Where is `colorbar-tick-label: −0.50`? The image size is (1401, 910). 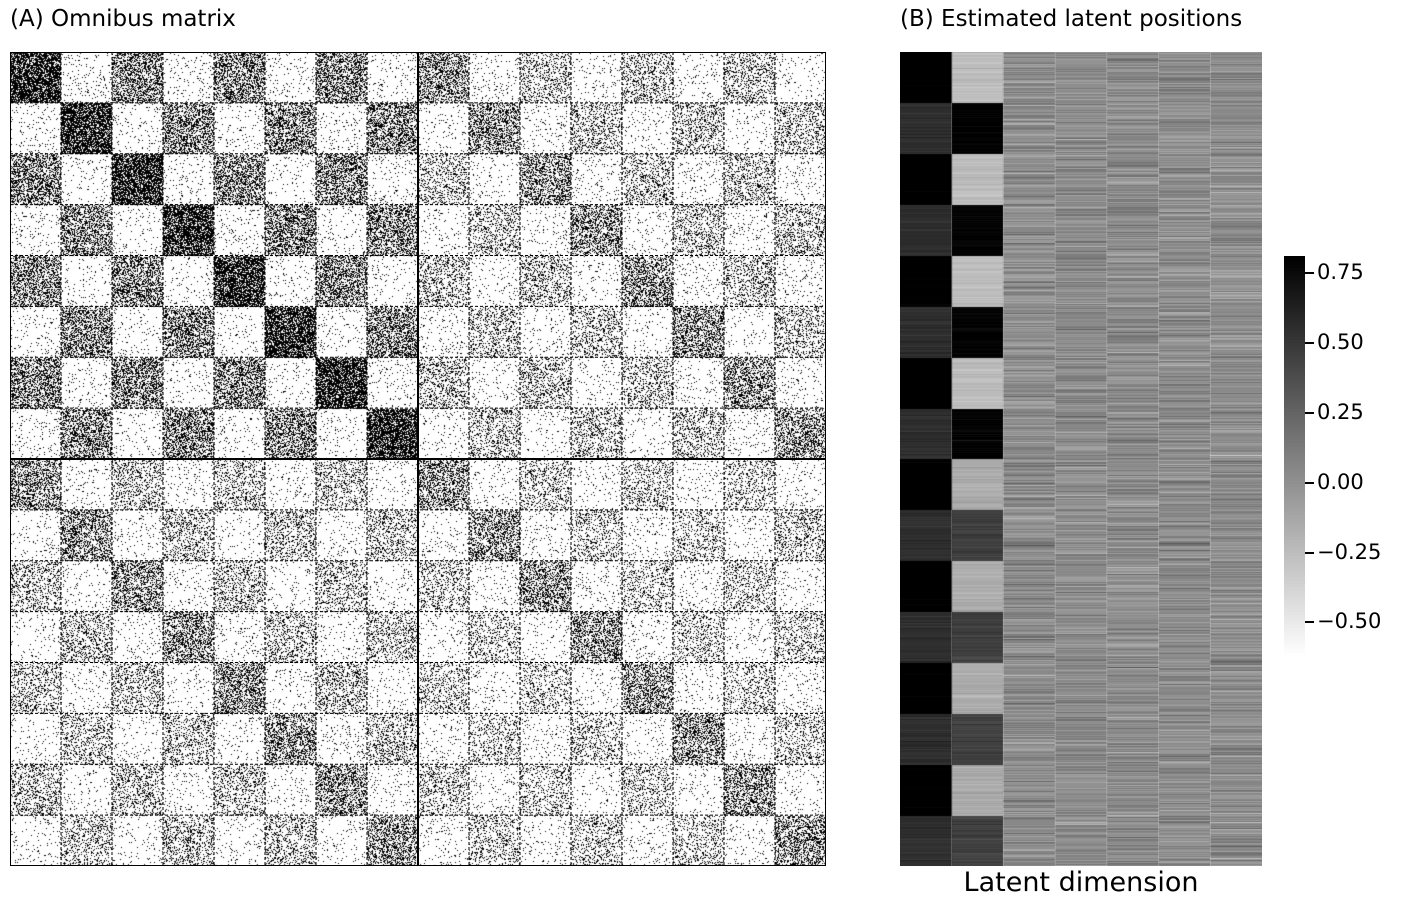
colorbar-tick-label: −0.50 is located at coordinates (1349, 621).